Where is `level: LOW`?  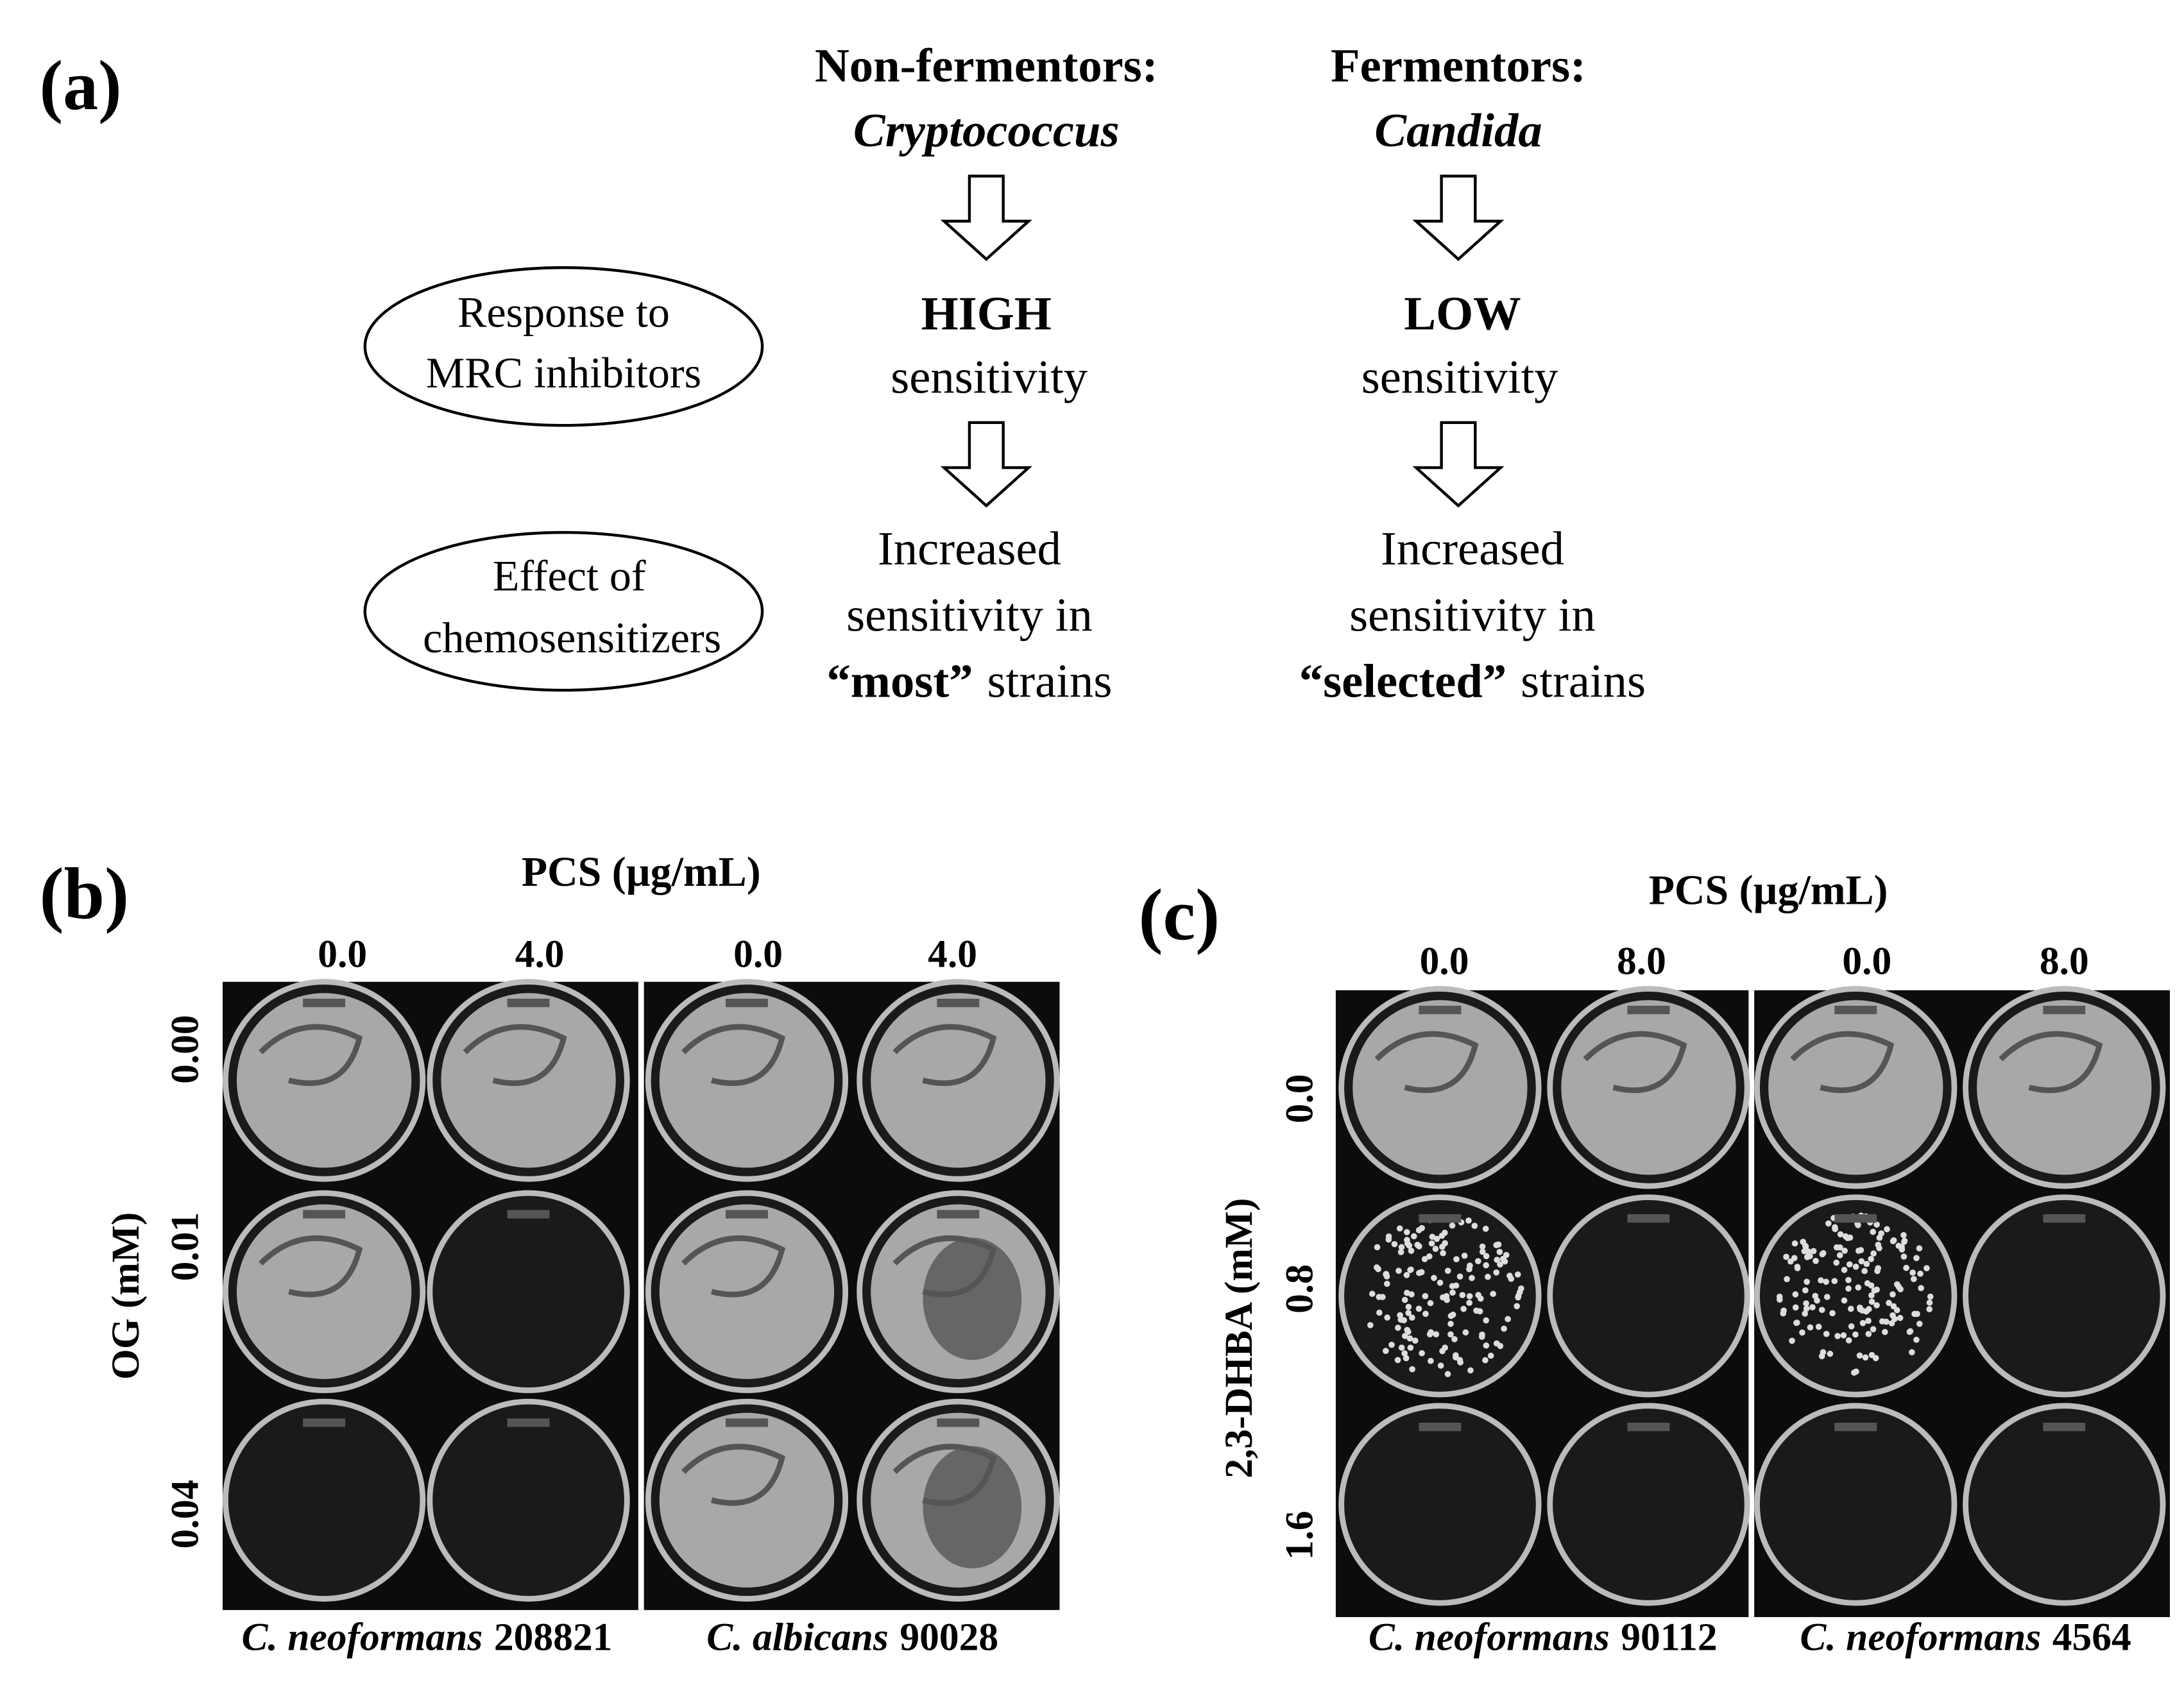
level: LOW is located at coordinates (1462, 313).